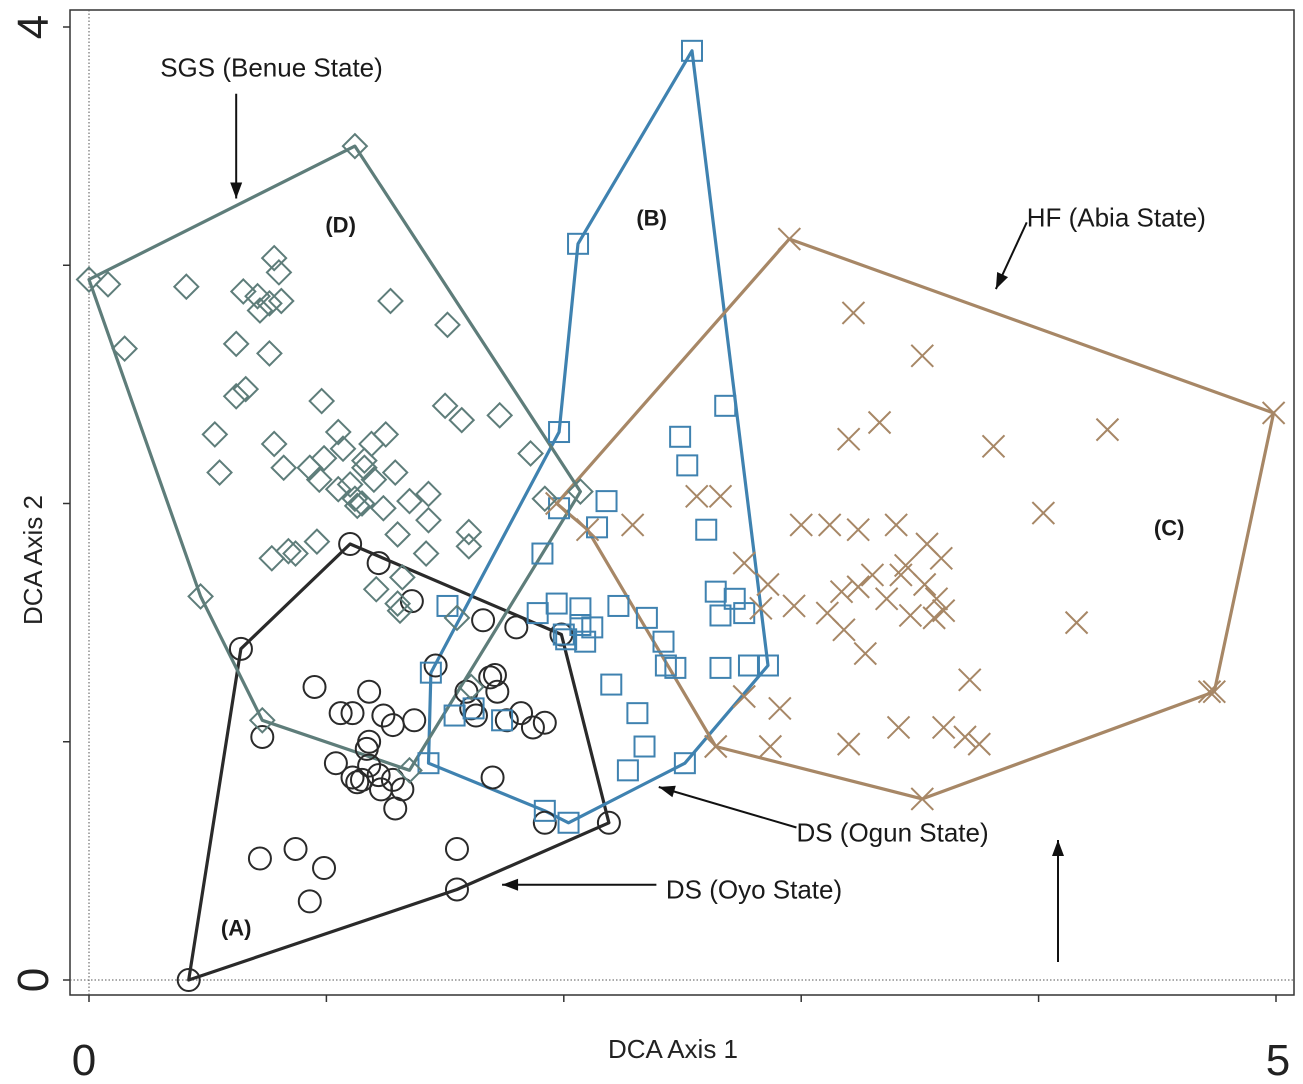  What do you see at coordinates (1278, 1060) in the screenshot?
I see `x-tick-label: 5` at bounding box center [1278, 1060].